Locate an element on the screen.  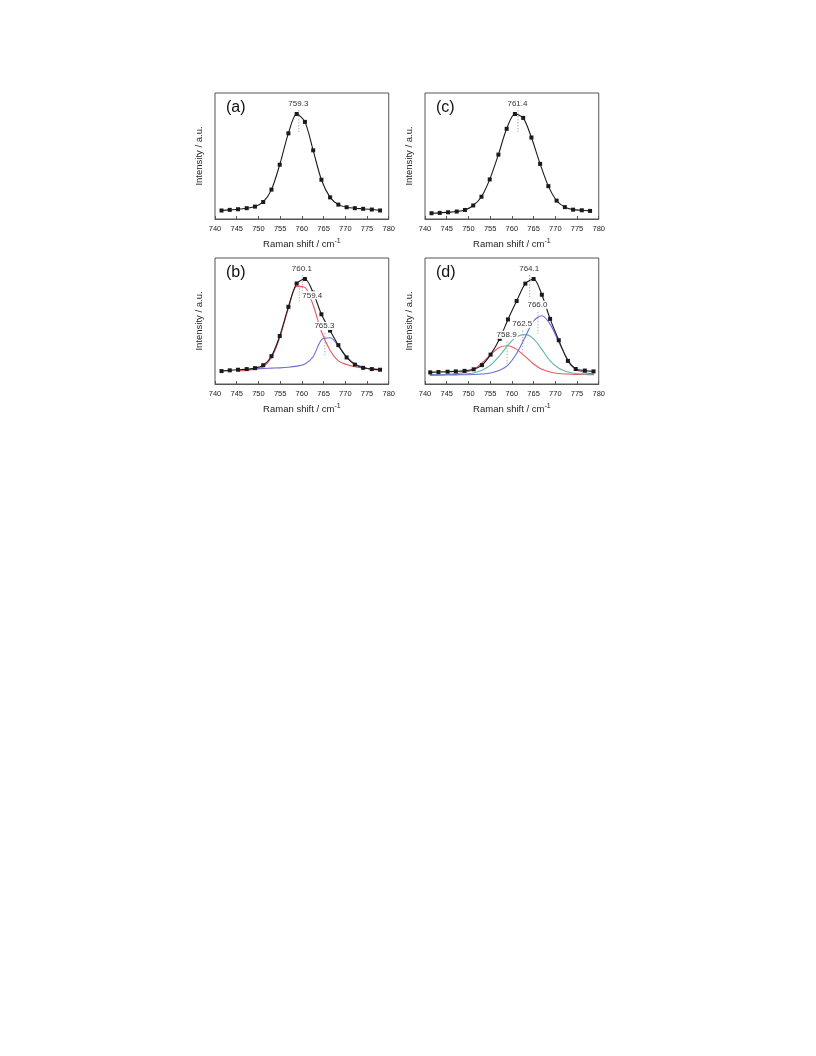
annotation: 760.1 is located at coordinates (302, 268).